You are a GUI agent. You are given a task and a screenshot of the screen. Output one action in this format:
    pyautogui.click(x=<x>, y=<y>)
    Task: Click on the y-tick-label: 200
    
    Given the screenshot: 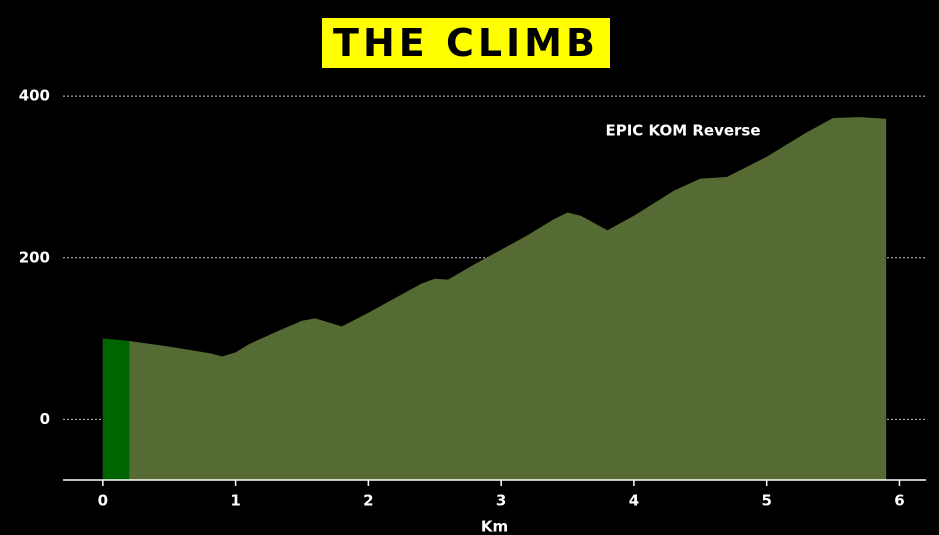 What is the action you would take?
    pyautogui.click(x=34, y=257)
    